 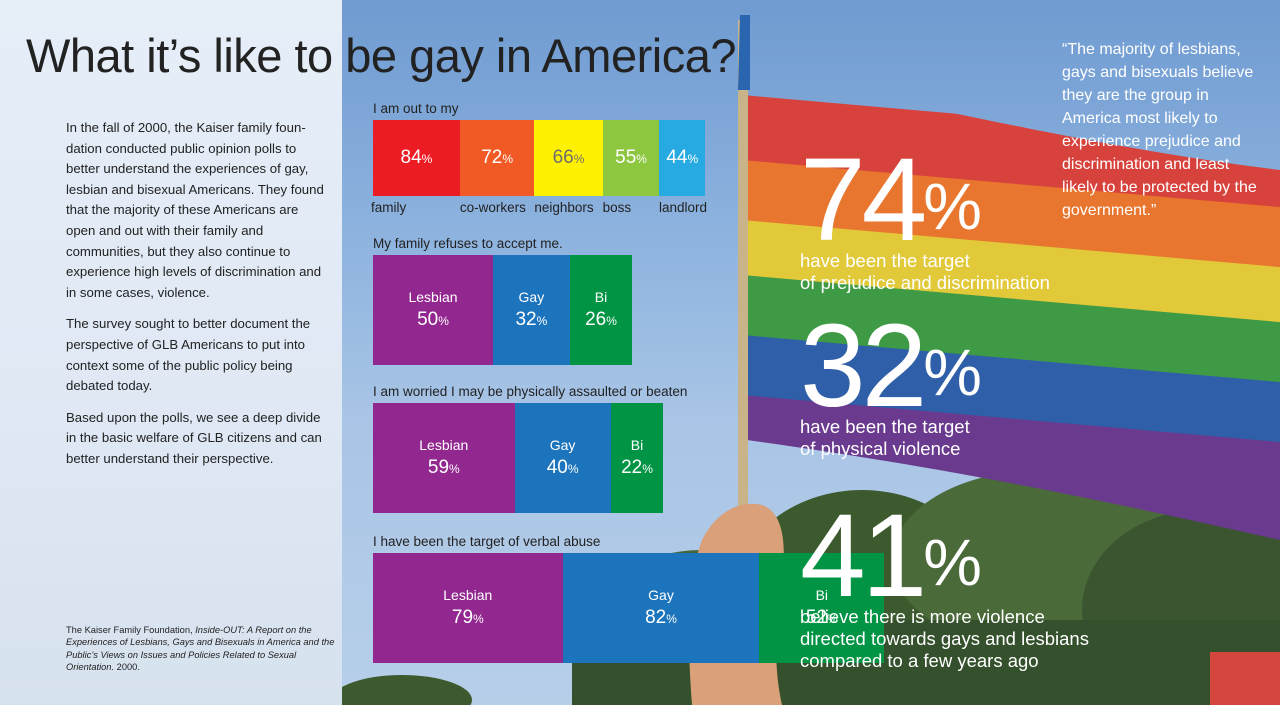 I want to click on bar-gay: Gay 40%, so click(x=562, y=458).